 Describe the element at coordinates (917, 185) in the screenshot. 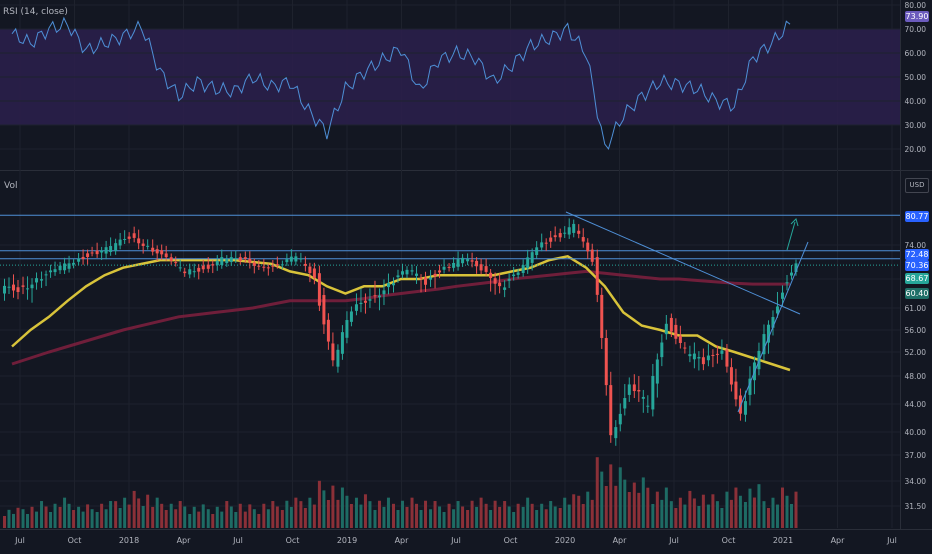

I see `currency-label: USD` at that location.